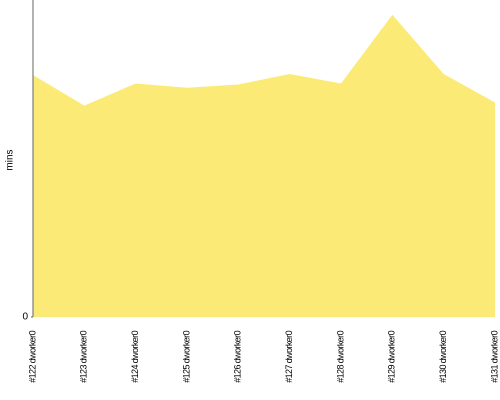 This screenshot has height=400, width=500. Describe the element at coordinates (10, 159) in the screenshot. I see `y-axis-label: mins` at that location.